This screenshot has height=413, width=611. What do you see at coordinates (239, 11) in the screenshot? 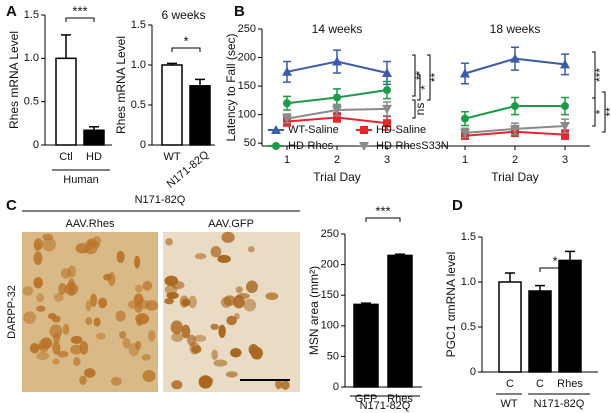
I see `panel-label: B` at bounding box center [239, 11].